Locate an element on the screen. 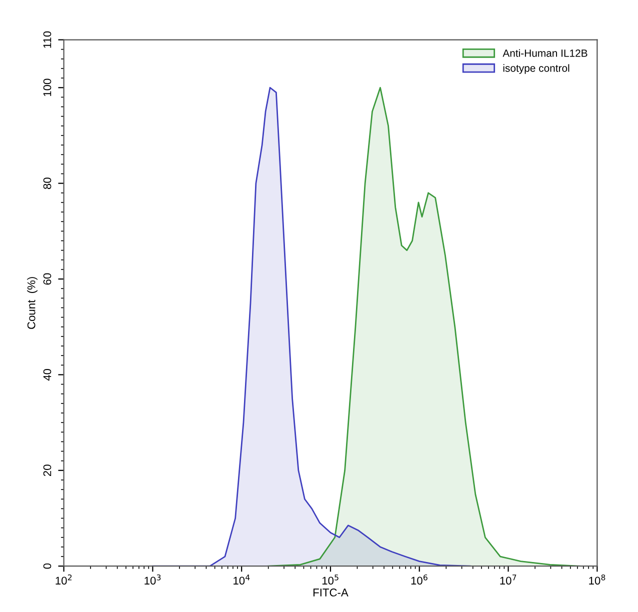  x-tick-label: 10$^{6}$ is located at coordinates (419, 579).